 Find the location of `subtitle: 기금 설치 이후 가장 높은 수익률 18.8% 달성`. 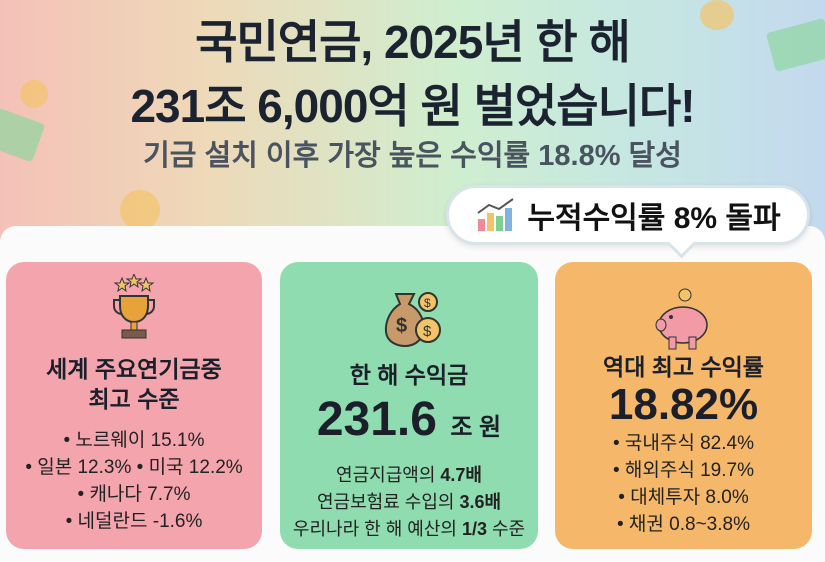

subtitle: 기금 설치 이후 가장 높은 수익률 18.8% 달성 is located at coordinates (412, 156).